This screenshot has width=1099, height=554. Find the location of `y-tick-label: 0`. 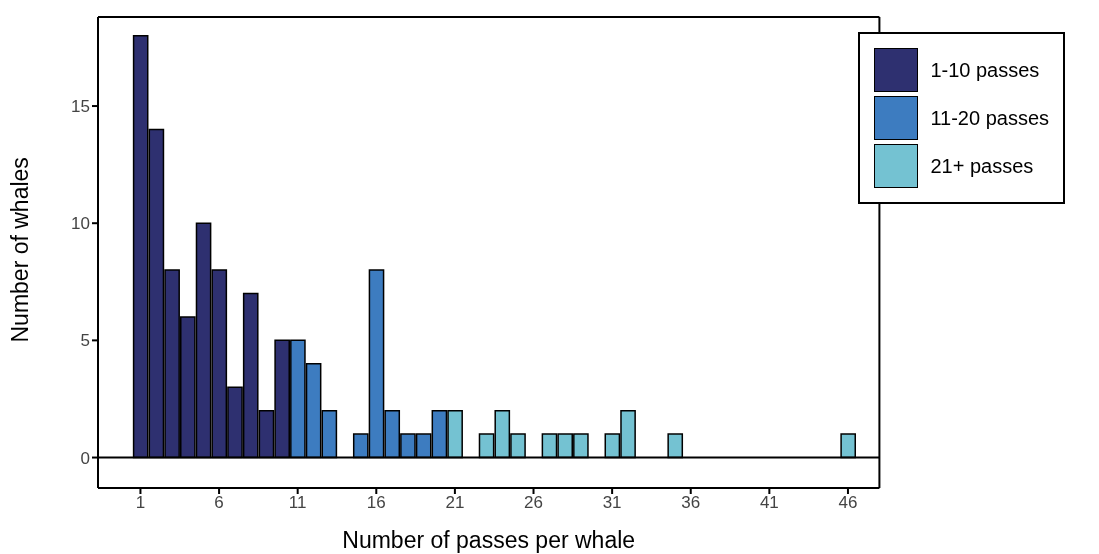

y-tick-label: 0 is located at coordinates (85, 458).